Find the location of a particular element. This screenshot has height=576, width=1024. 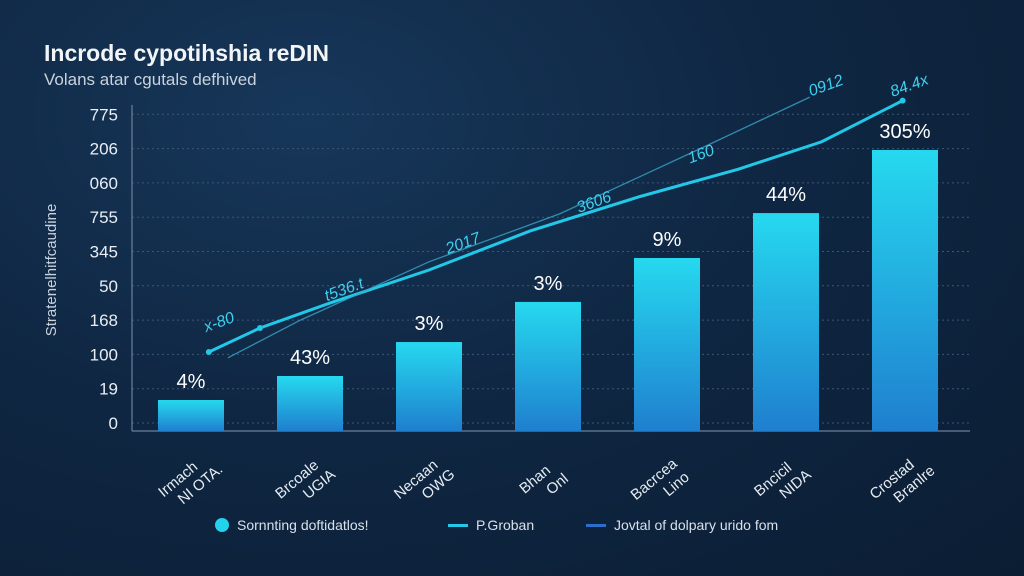

legend-item: P.Groban is located at coordinates (491, 525).